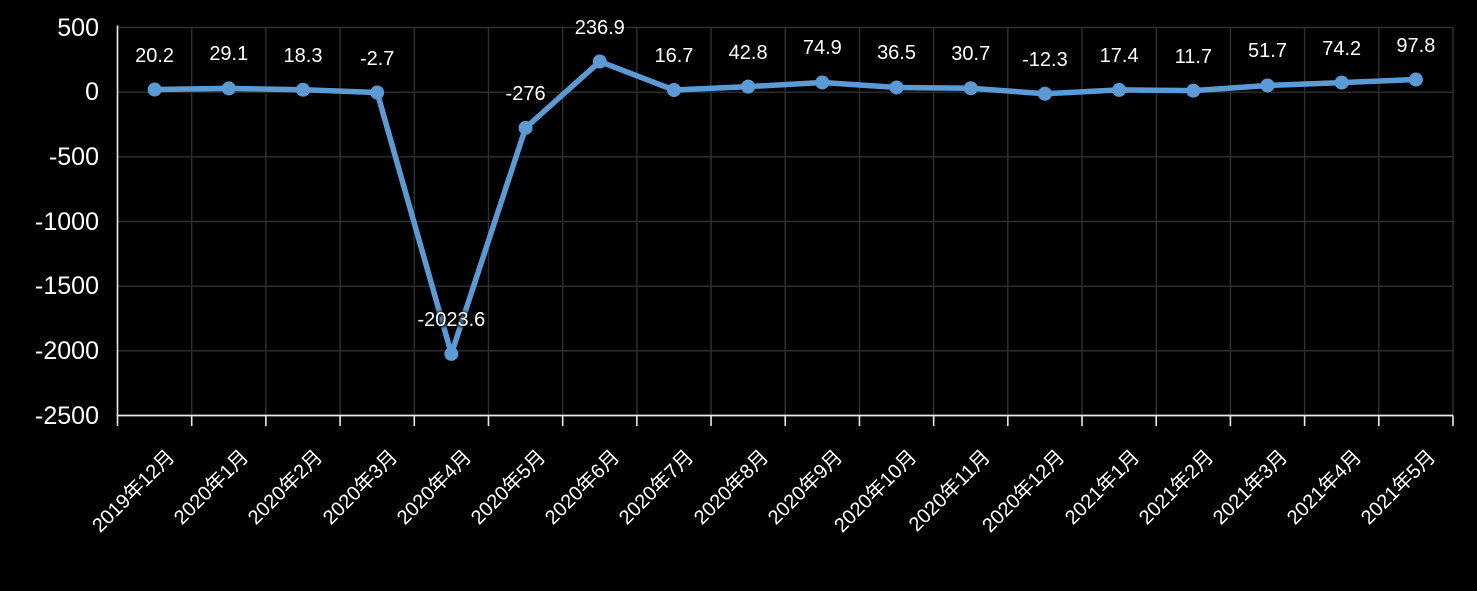  Describe the element at coordinates (822, 48) in the screenshot. I see `data-label: 74.9` at that location.